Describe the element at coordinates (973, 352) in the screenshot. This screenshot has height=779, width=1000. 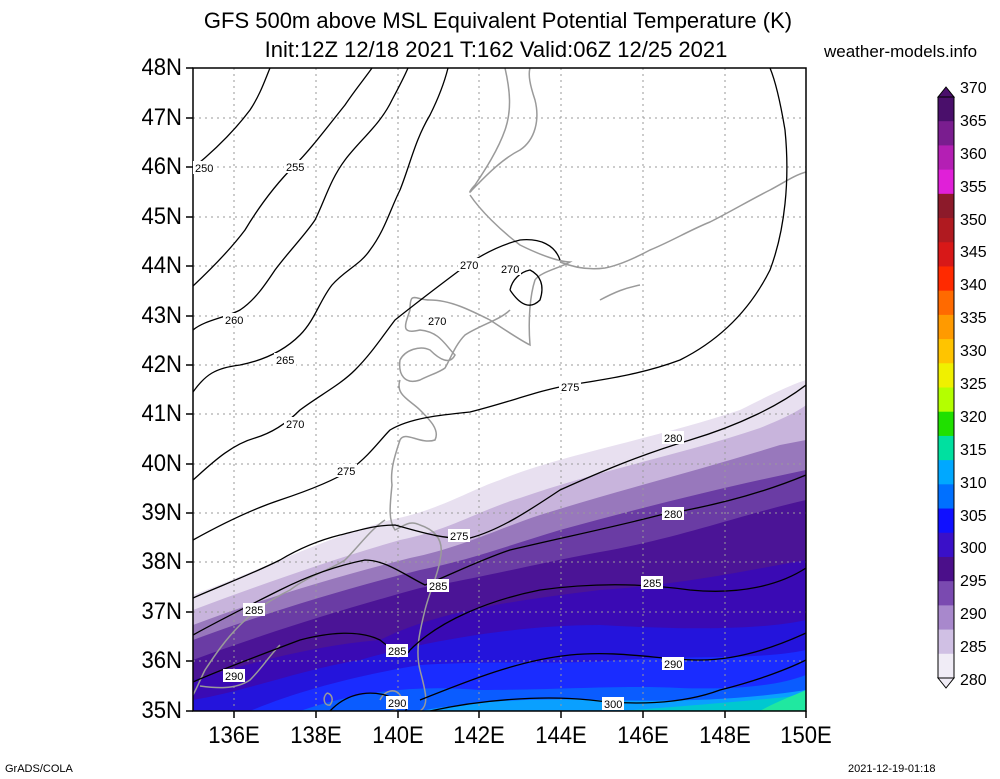
I see `colorbar-label: 330` at that location.